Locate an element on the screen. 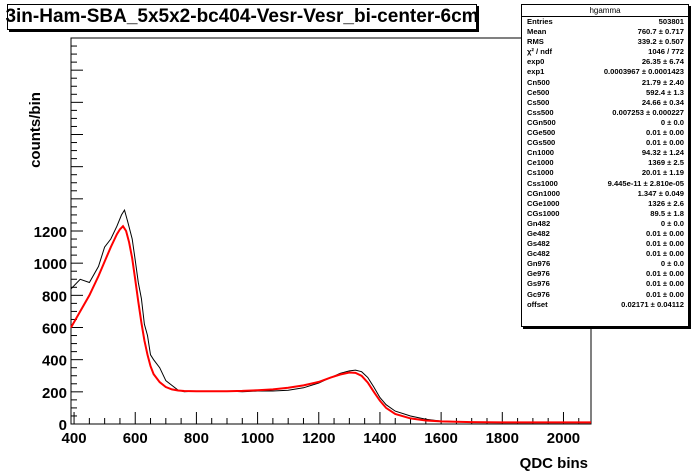 Image resolution: width=696 pixels, height=474 pixels. x-axis-ticks is located at coordinates (326, 418).